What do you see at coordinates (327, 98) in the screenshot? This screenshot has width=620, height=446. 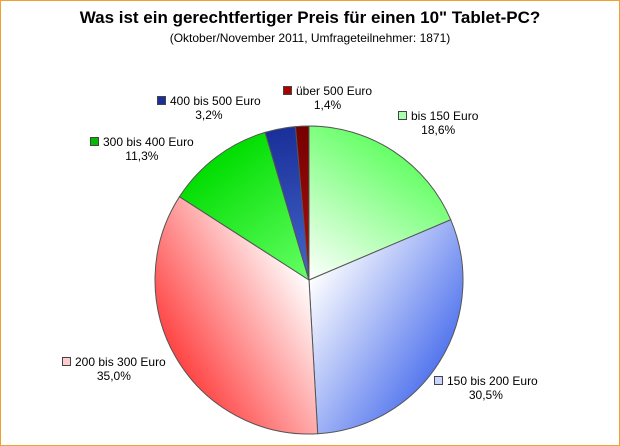 I see `label-ueber-500: über 500 Euro 1,4%` at bounding box center [327, 98].